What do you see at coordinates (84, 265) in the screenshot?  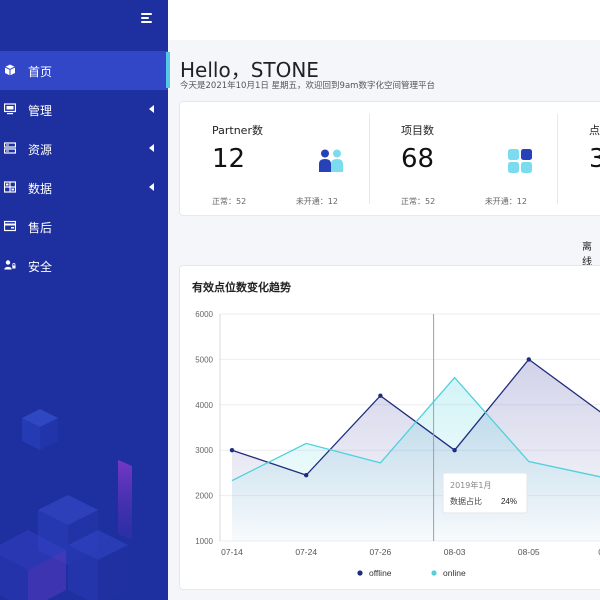 I see `sidebar-item-security: 安全` at bounding box center [84, 265].